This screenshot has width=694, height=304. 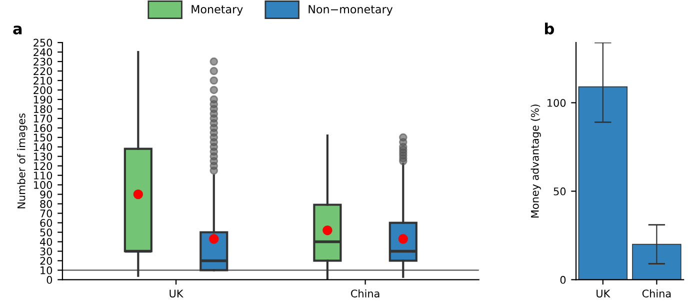 What do you see at coordinates (17, 30) in the screenshot?
I see `chart-title: a` at bounding box center [17, 30].